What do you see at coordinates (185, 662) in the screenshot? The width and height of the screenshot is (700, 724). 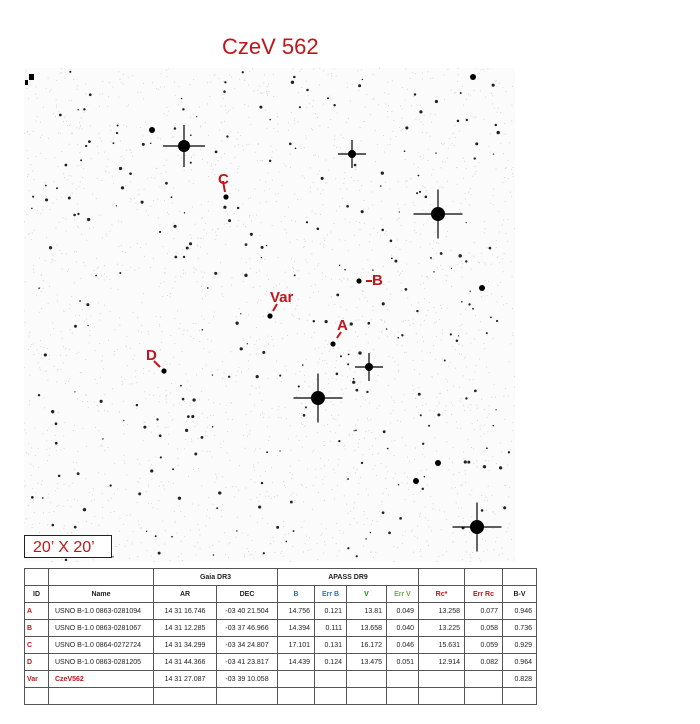 I see `table-cell: 14 31 44.366` at bounding box center [185, 662].